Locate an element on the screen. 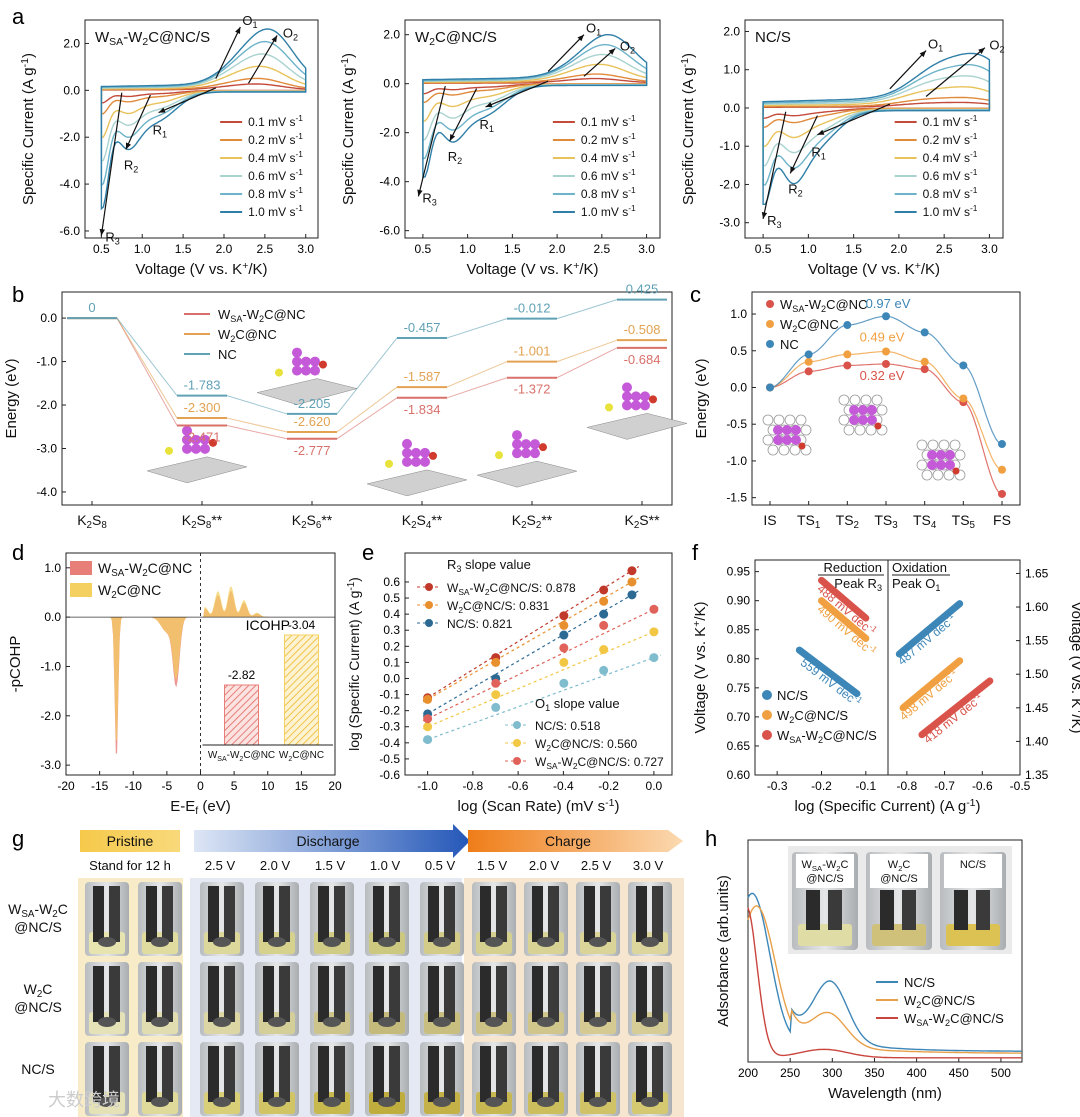  stage-charge-label: Charge is located at coordinates (568, 841).